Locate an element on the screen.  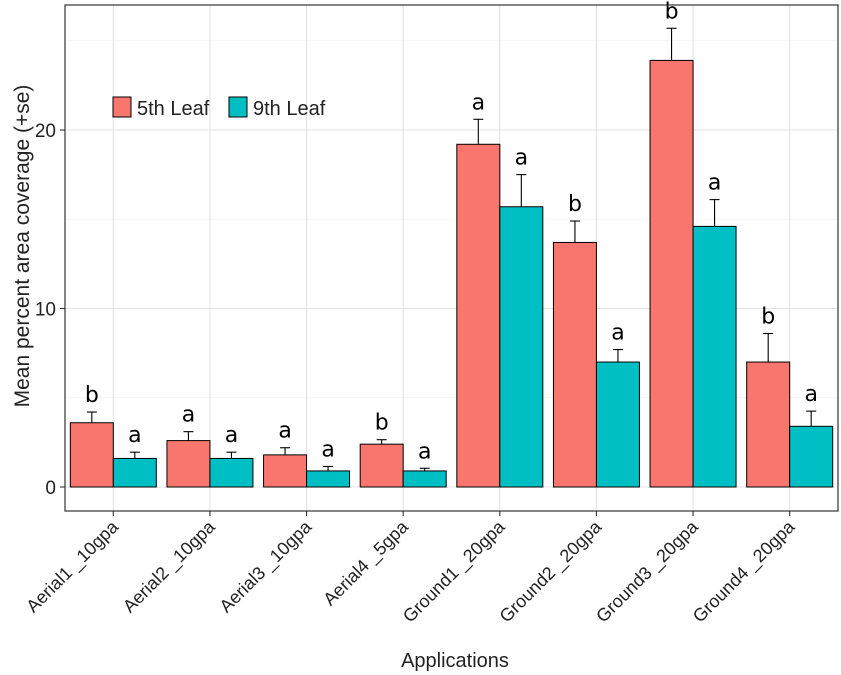
y-axis-title: Mean percent area coverage (+se) is located at coordinates (22, 246).